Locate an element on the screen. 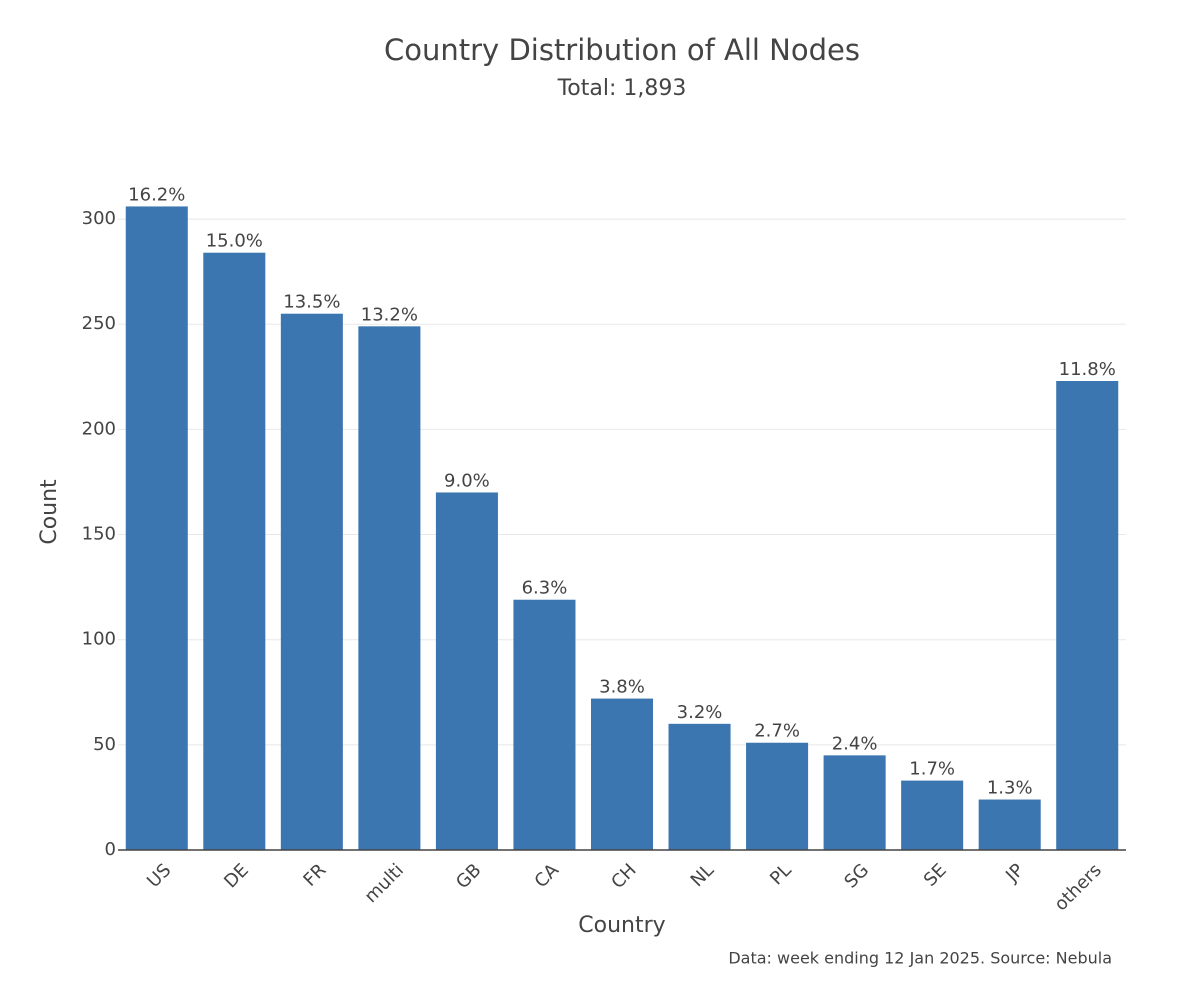  y-tick-label: 300 is located at coordinates (99, 218).